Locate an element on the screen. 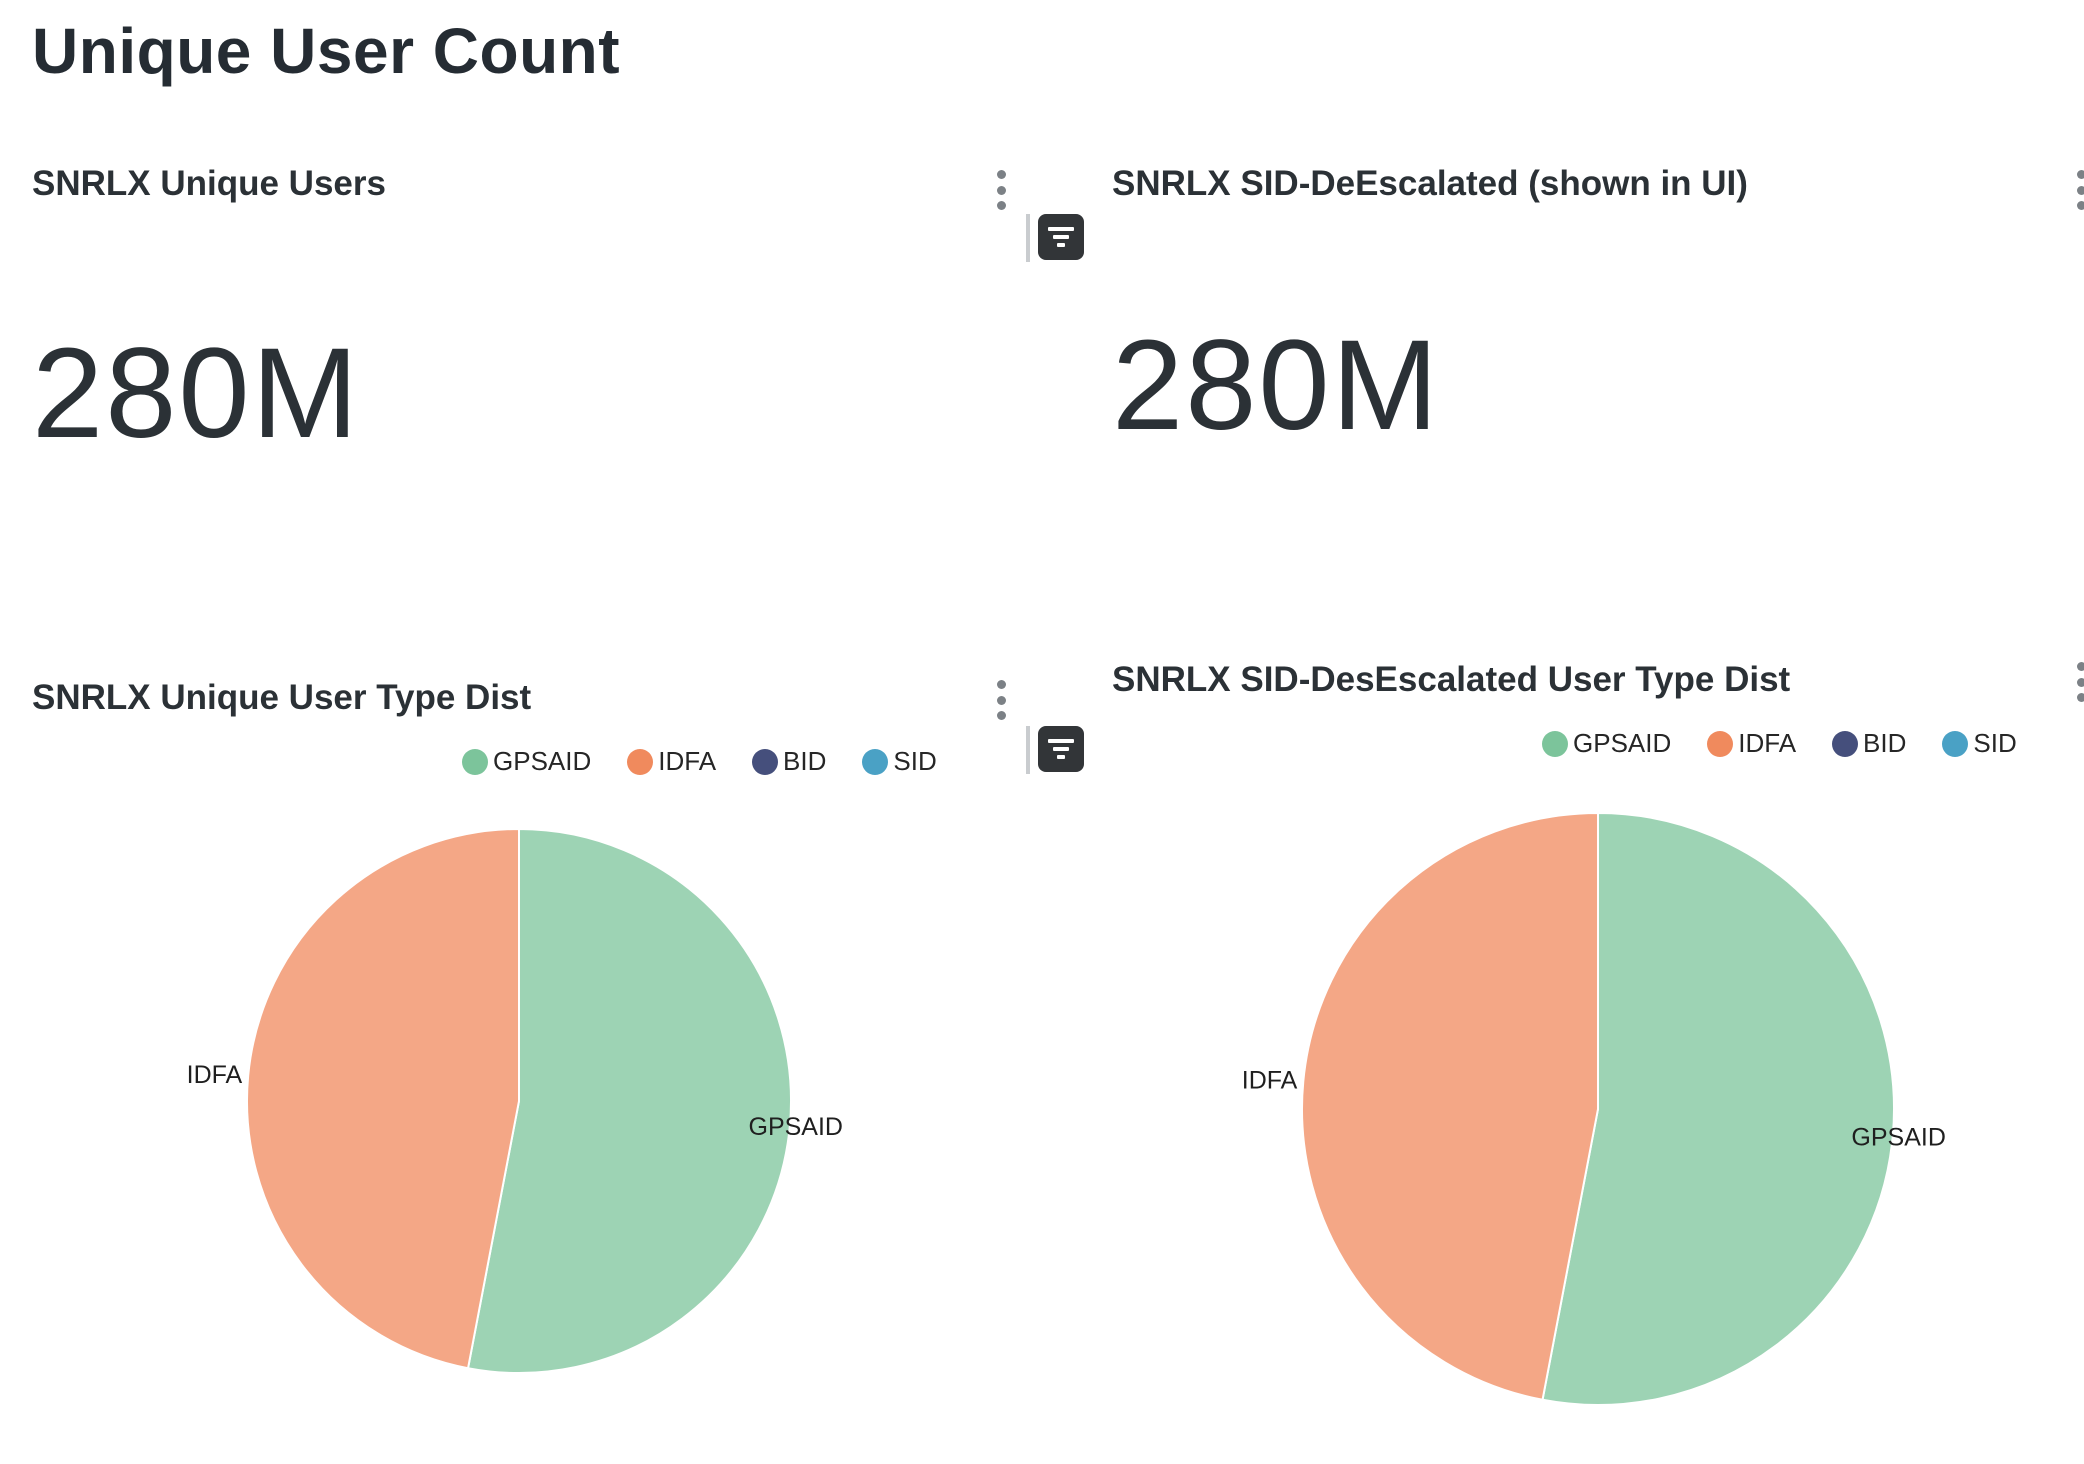  chart-title: SNRLX SID-DesEscalated User Type Dist is located at coordinates (1451, 679).